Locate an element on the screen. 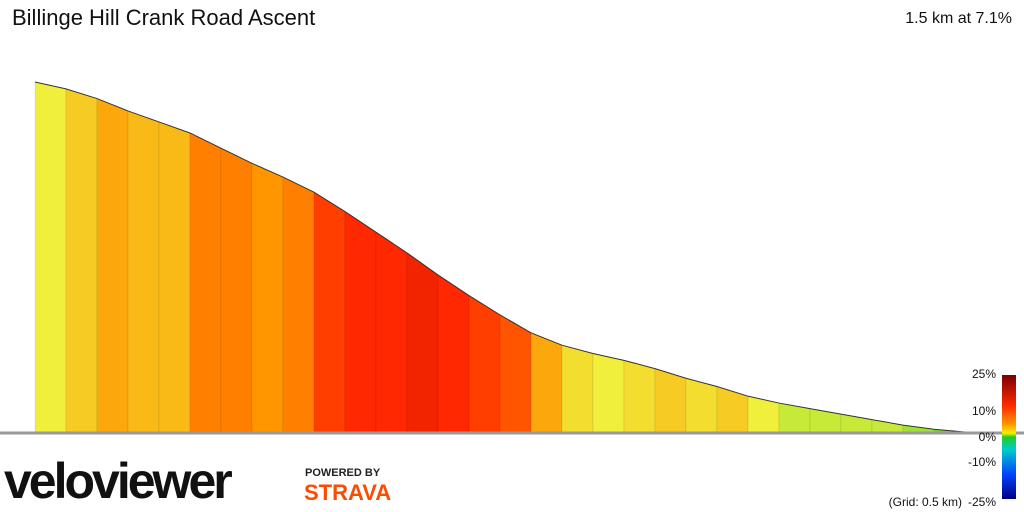 This screenshot has height=512, width=1024. legend-label: 10% is located at coordinates (984, 411).